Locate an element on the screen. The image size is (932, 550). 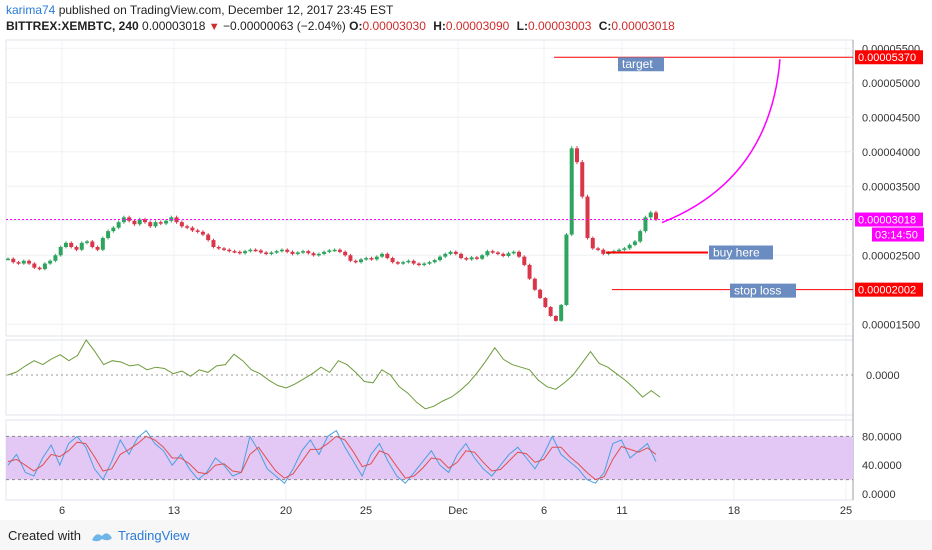
tradingview-brand: TradingView is located at coordinates (154, 535).